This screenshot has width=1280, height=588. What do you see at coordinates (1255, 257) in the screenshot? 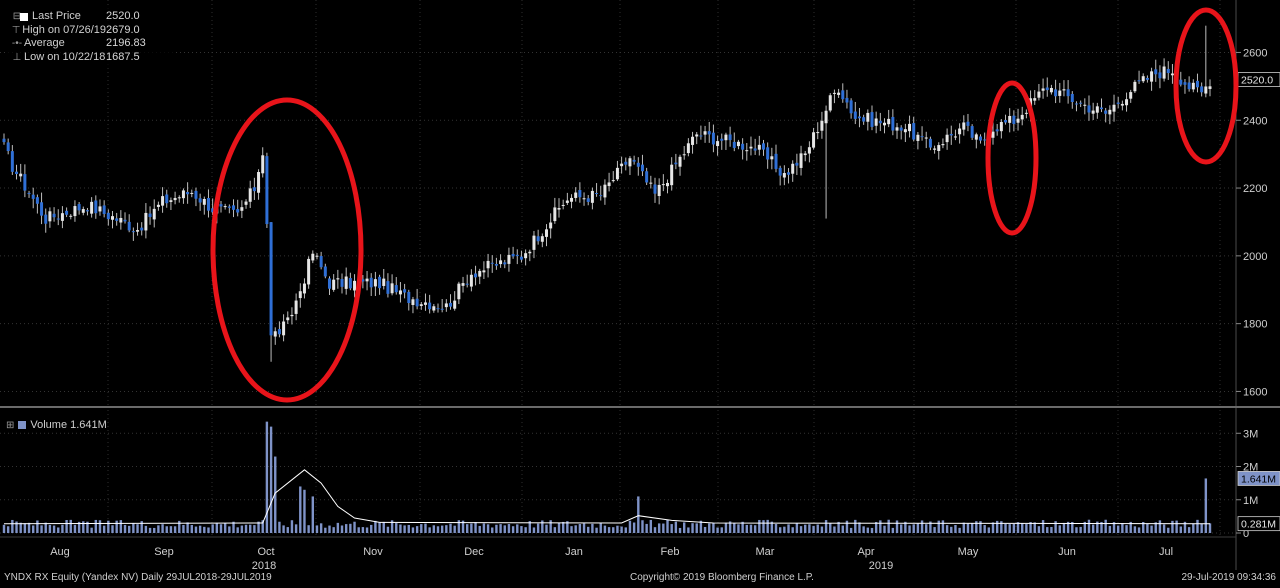
I see `price-tick-label: 2000` at bounding box center [1255, 257].